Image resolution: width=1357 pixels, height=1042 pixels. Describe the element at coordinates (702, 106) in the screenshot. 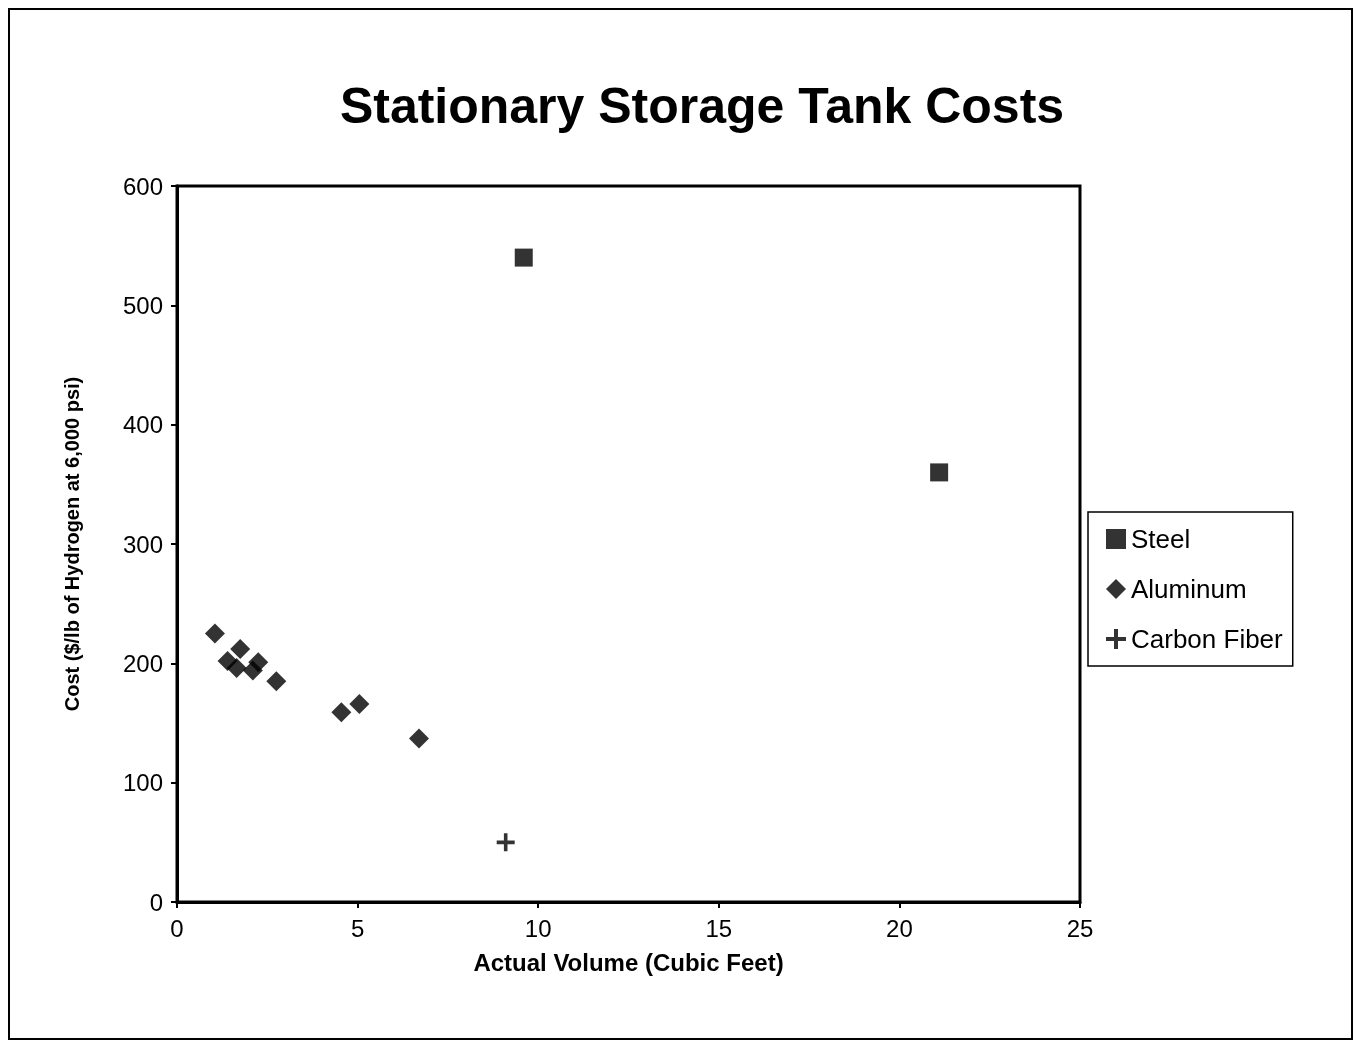

I see `chart-title: Stationary Storage Tank Costs` at that location.